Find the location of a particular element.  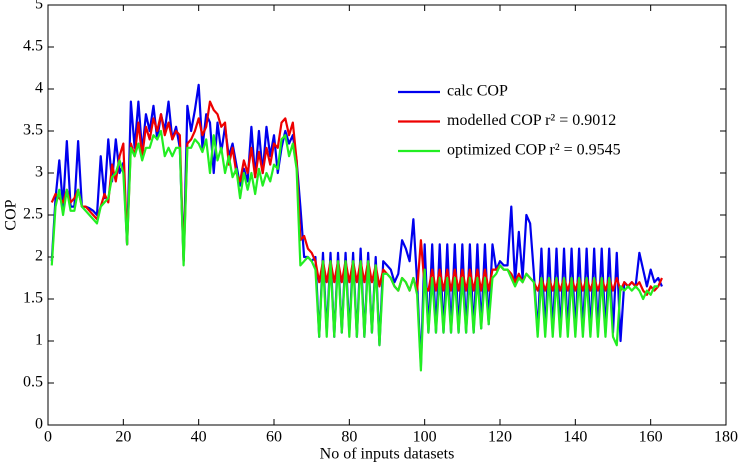

y-axis-label: COP is located at coordinates (11, 214).